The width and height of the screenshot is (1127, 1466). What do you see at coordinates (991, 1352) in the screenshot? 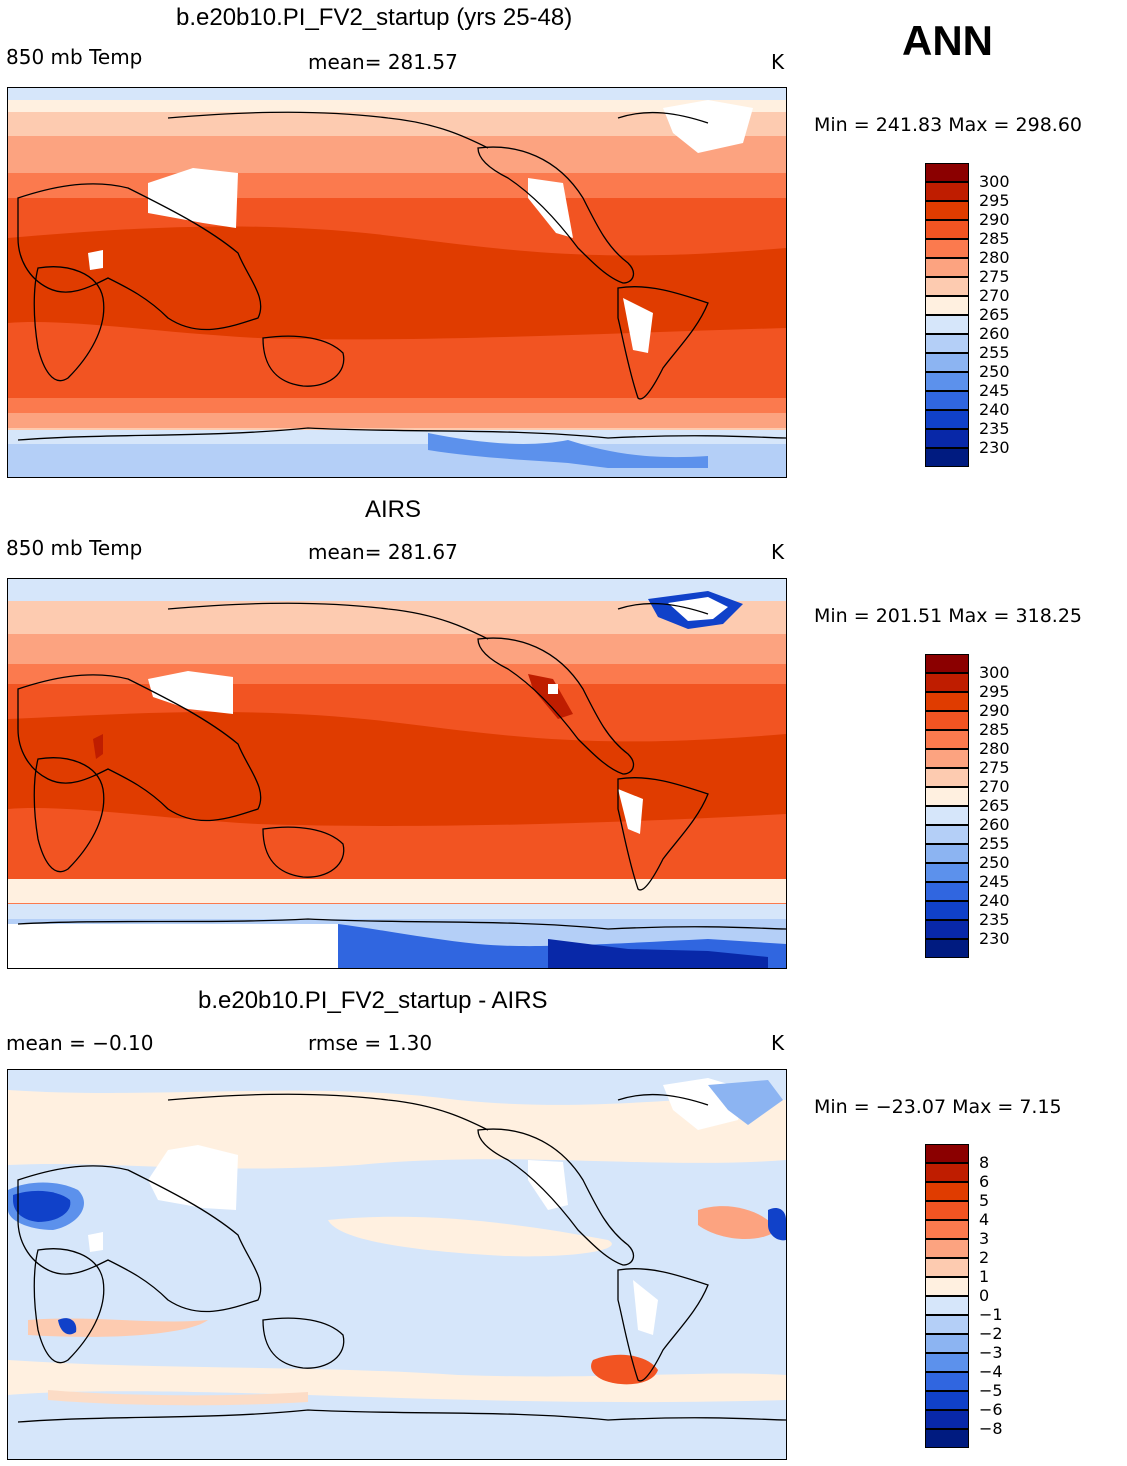
I see `colorbar-diff-label: −3` at bounding box center [991, 1352].